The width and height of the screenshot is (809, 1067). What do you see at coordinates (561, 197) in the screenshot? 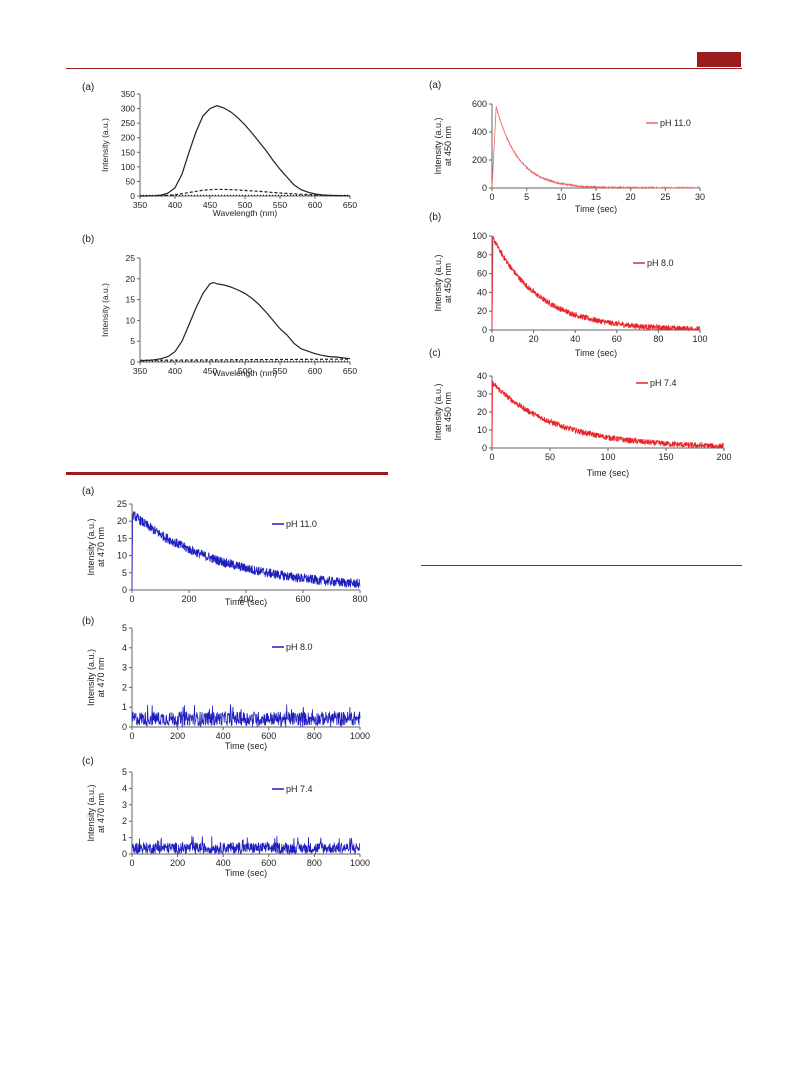
I see `x-tick-label: 10` at bounding box center [561, 197].